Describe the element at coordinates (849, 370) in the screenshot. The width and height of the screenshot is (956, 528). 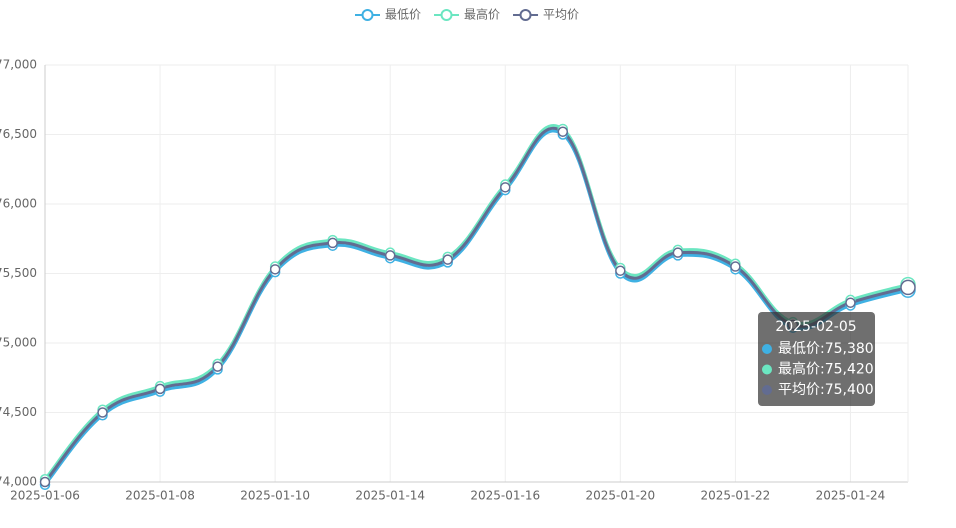
I see `tooltip-value: 75,420` at that location.